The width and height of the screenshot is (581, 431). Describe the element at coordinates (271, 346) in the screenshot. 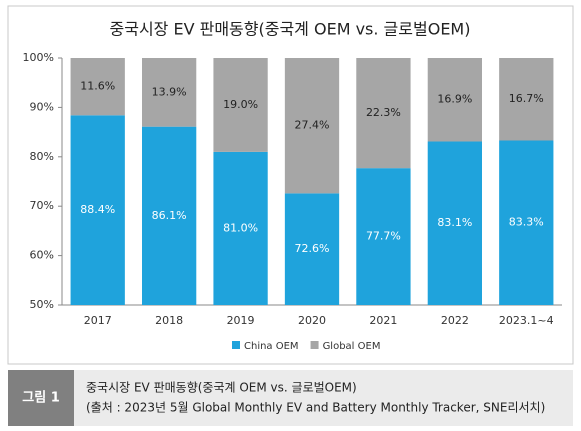

I see `legend-label: China OEM` at that location.